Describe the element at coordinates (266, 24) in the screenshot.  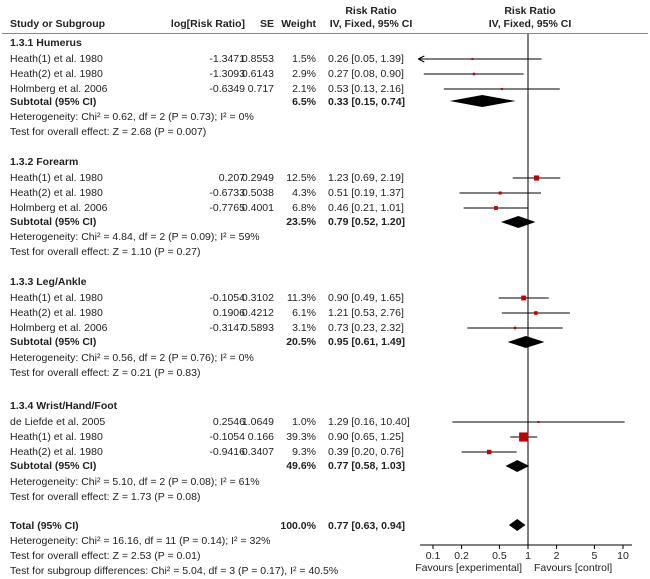
I see `col-header-se: SE` at that location.